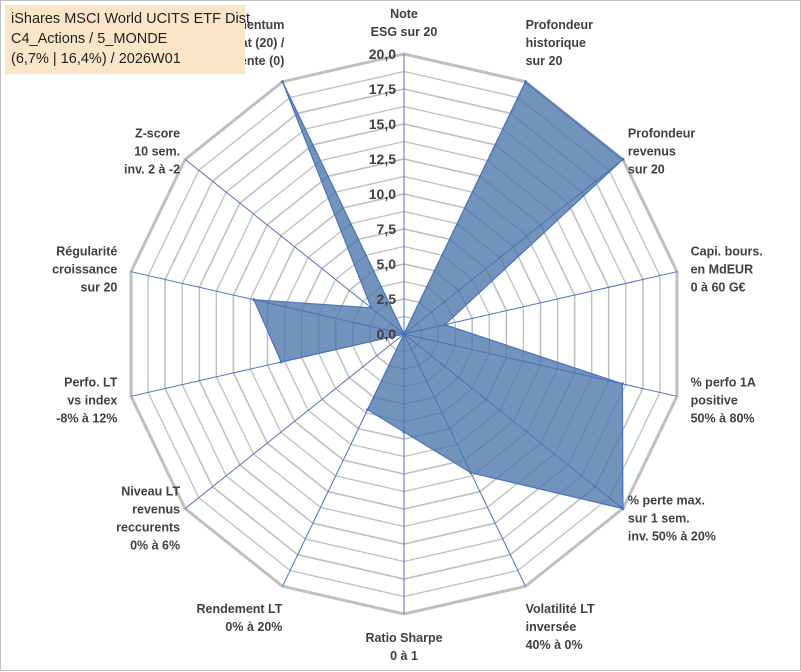 This screenshot has width=801, height=672. I want to click on category-label: Rendement LT 0% à 20%, so click(240, 618).